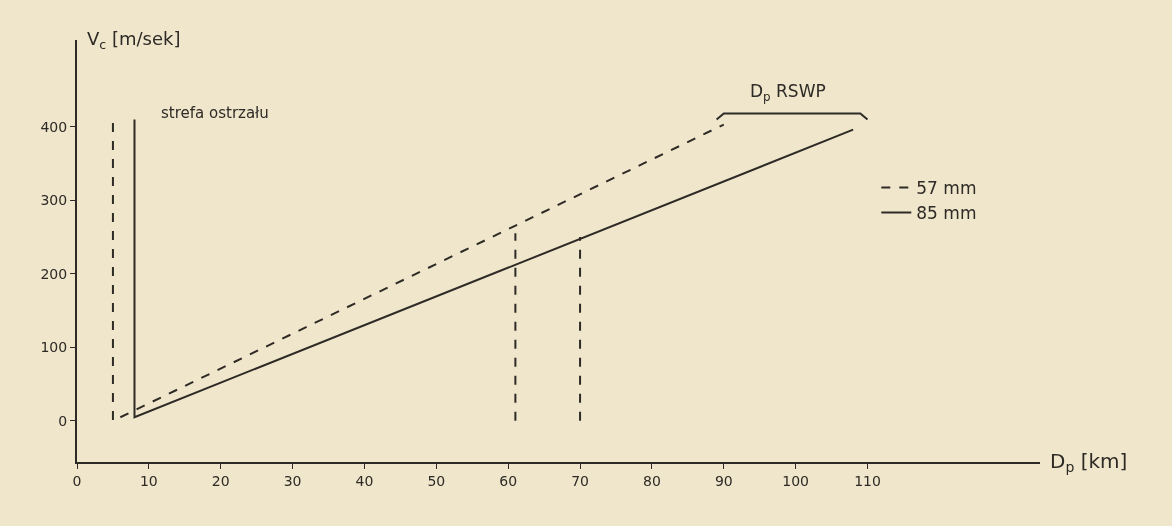  What do you see at coordinates (54, 273) in the screenshot?
I see `y-tick-label: 200` at bounding box center [54, 273].